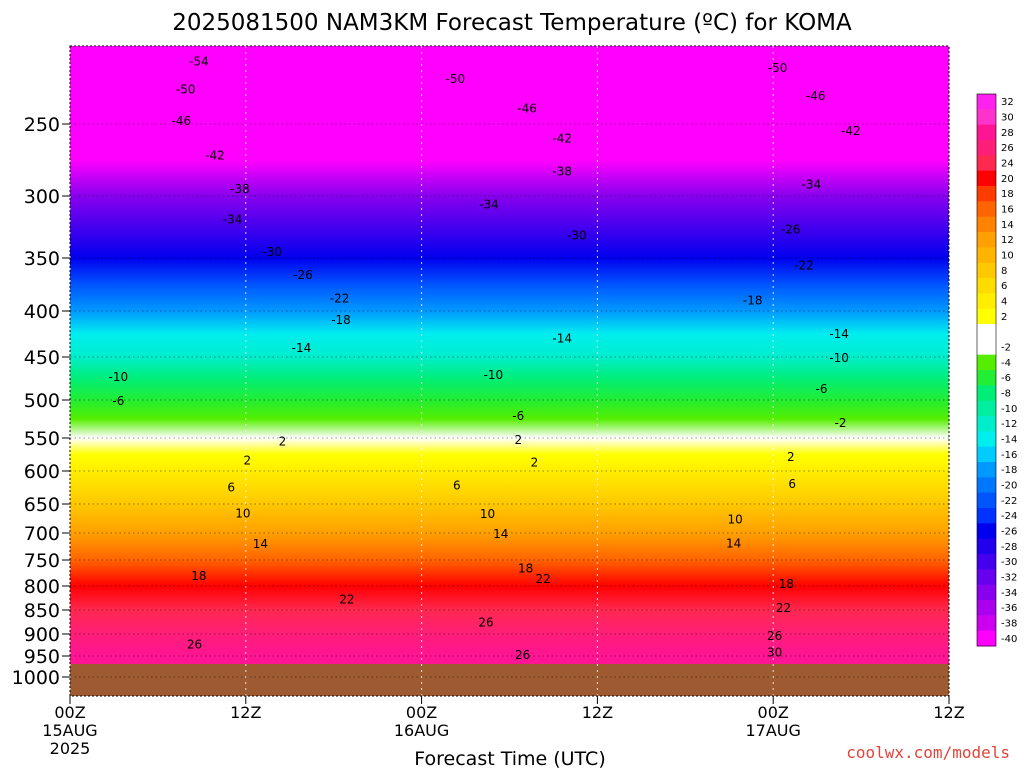 The image size is (1024, 768). Describe the element at coordinates (1007, 256) in the screenshot. I see `legend-label: 10` at that location.